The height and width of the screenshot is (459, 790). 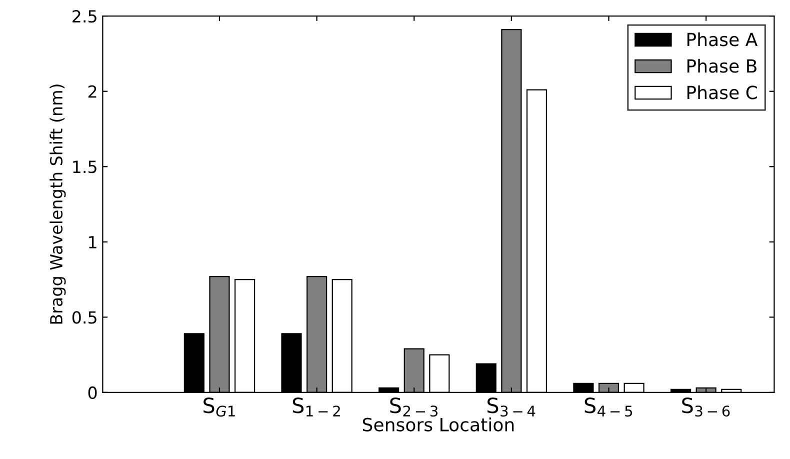 What do you see at coordinates (219, 407) in the screenshot?
I see `x-tick-label: S$_{G1}$` at bounding box center [219, 407].